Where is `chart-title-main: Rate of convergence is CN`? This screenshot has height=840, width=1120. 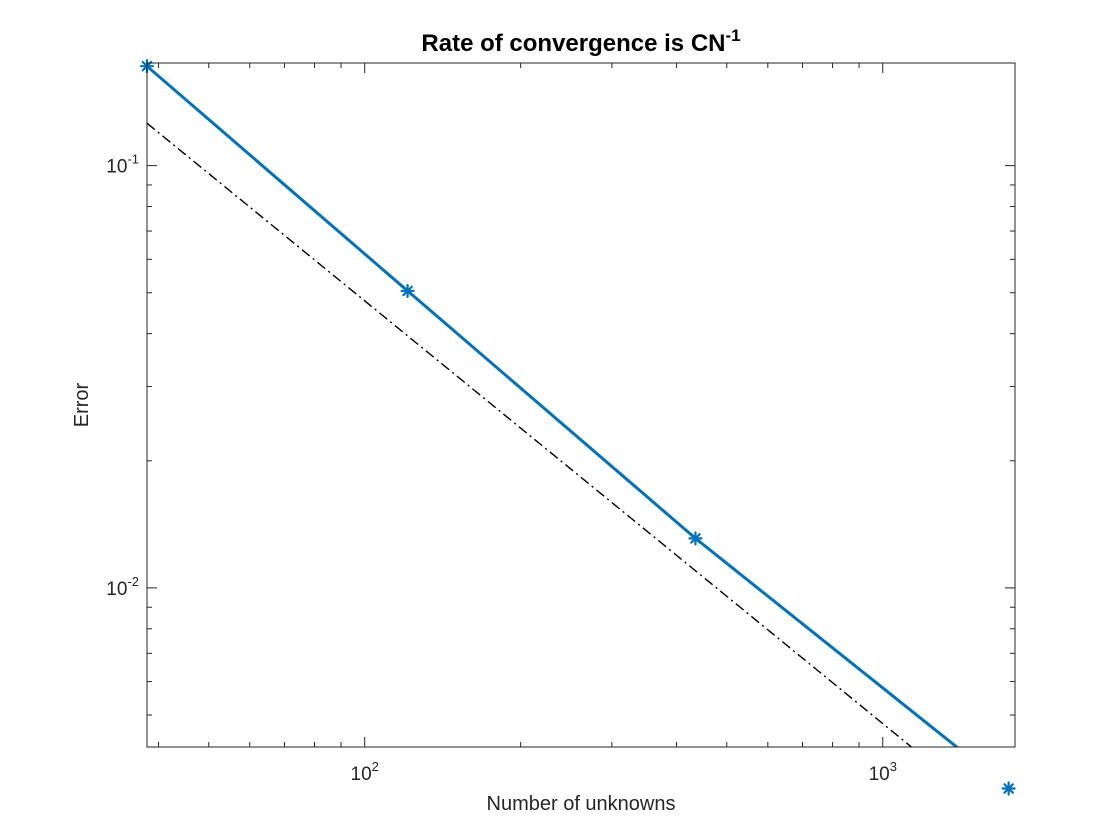
chart-title-main: Rate of convergence is CN is located at coordinates (573, 43).